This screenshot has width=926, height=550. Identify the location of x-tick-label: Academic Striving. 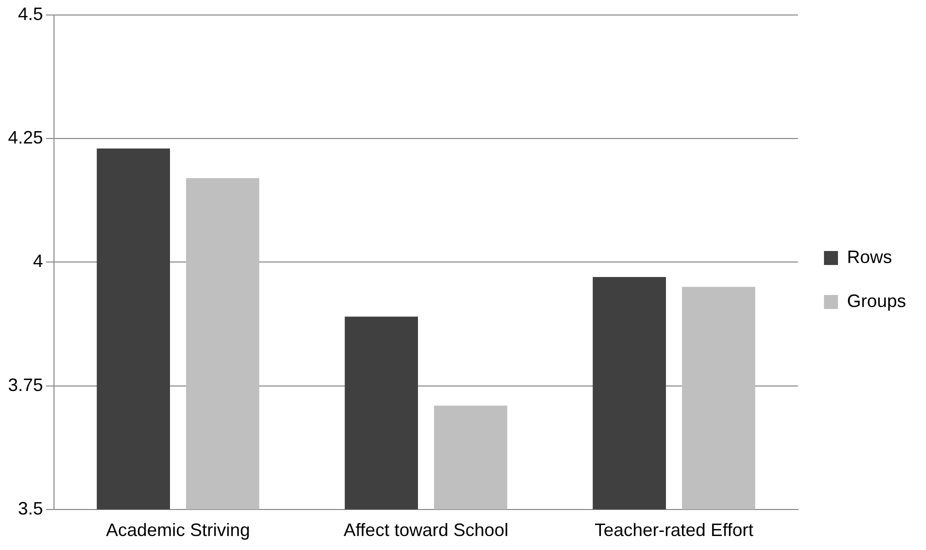
(178, 530).